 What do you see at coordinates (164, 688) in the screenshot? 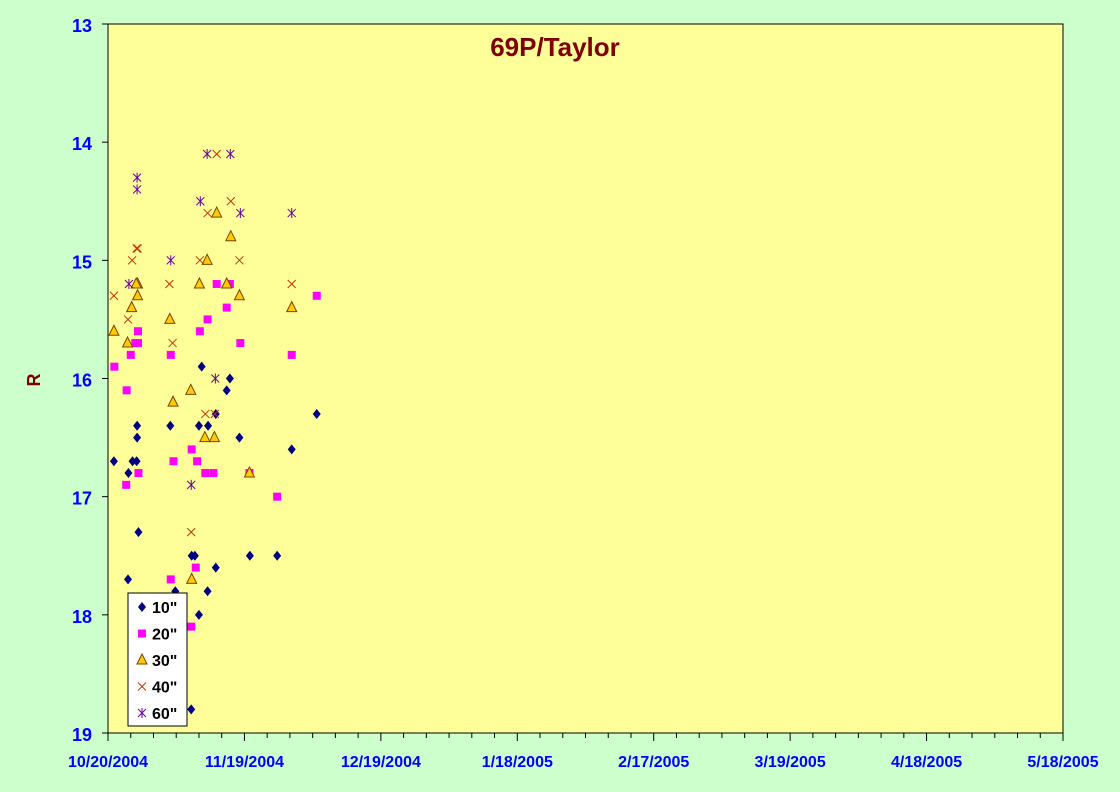
I see `legend-label: 40"` at bounding box center [164, 688].